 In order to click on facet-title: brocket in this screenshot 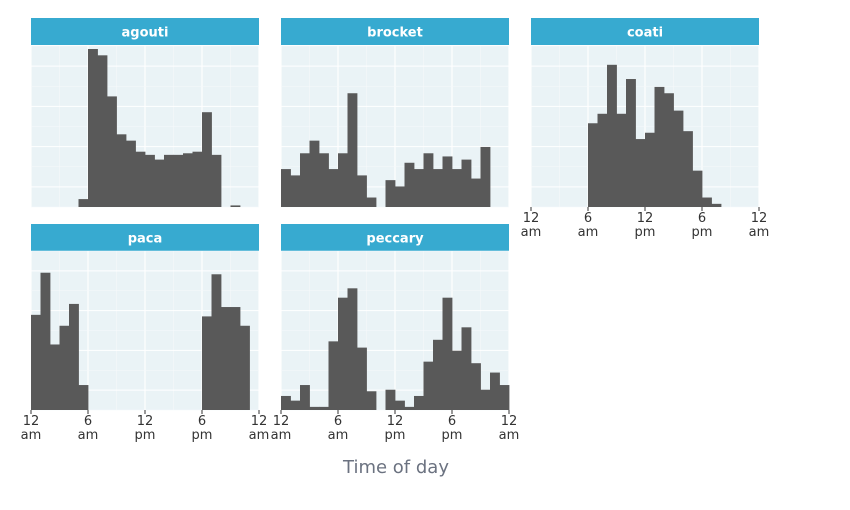, I will do `click(395, 33)`.